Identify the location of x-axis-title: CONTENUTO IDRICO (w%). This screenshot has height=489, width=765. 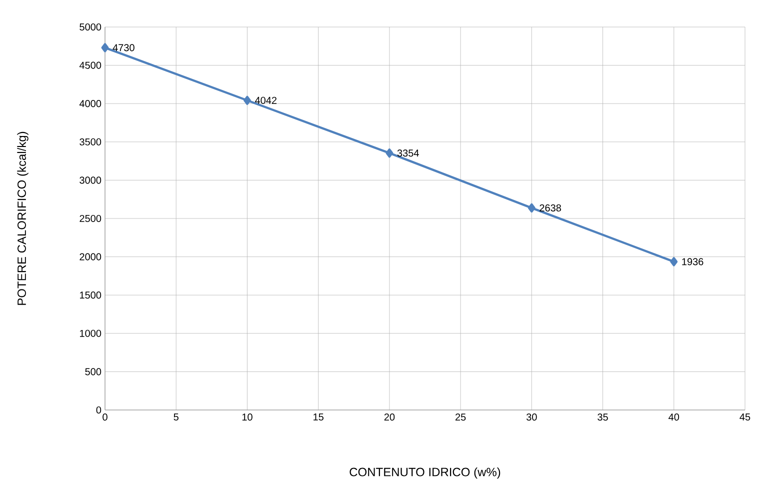
(425, 473).